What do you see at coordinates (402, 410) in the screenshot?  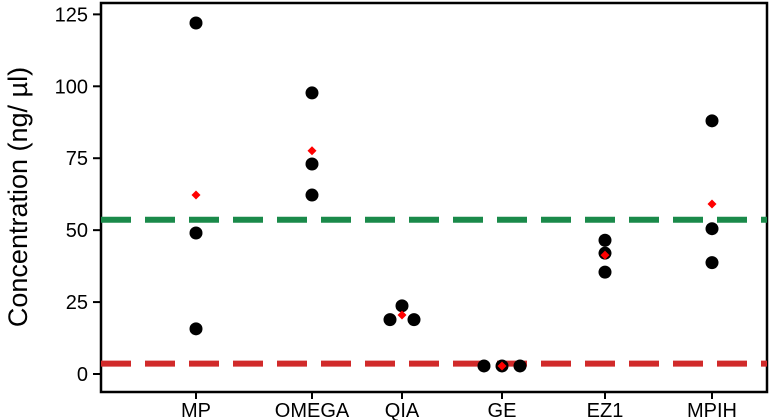 I see `x-tick-label-qia: QIA` at bounding box center [402, 410].